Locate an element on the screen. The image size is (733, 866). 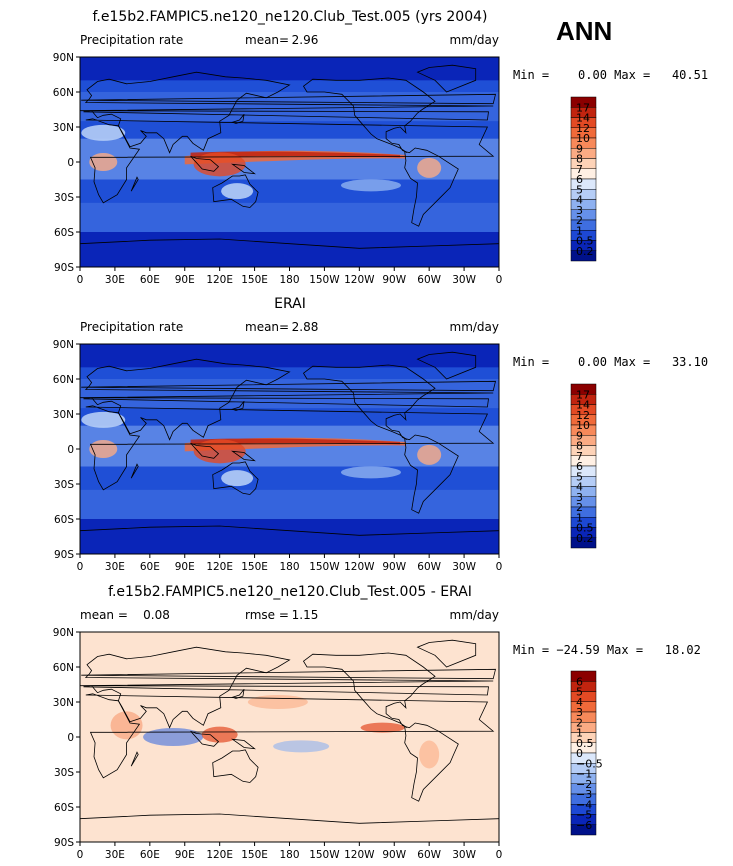
mean-value: 2.96 is located at coordinates (305, 40).